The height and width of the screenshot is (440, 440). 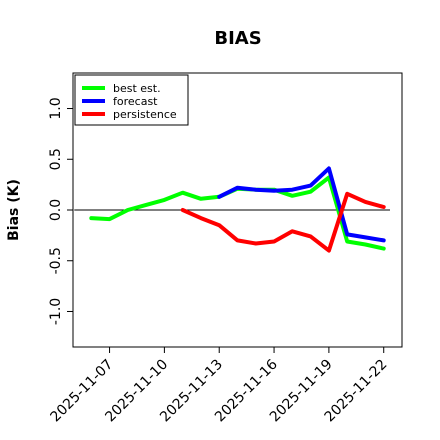 What do you see at coordinates (283, 222) in the screenshot?
I see `series-line-persistence` at bounding box center [283, 222].